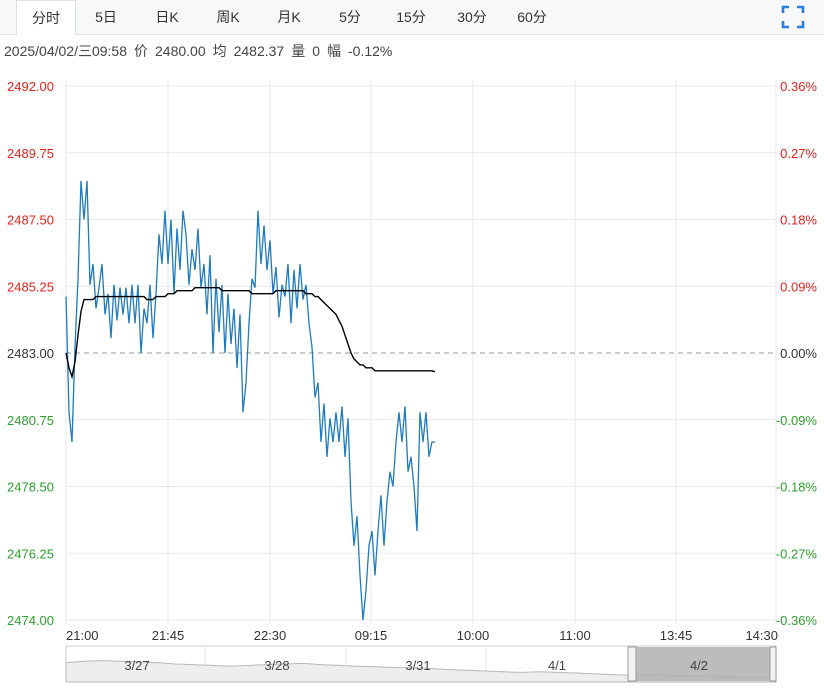  I want to click on volume-label: 量, so click(298, 51).